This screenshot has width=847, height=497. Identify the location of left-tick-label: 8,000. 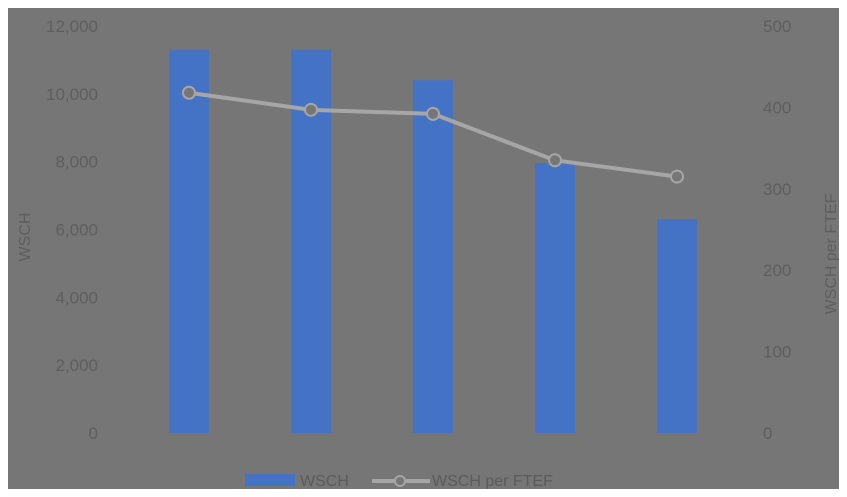
(76, 162).